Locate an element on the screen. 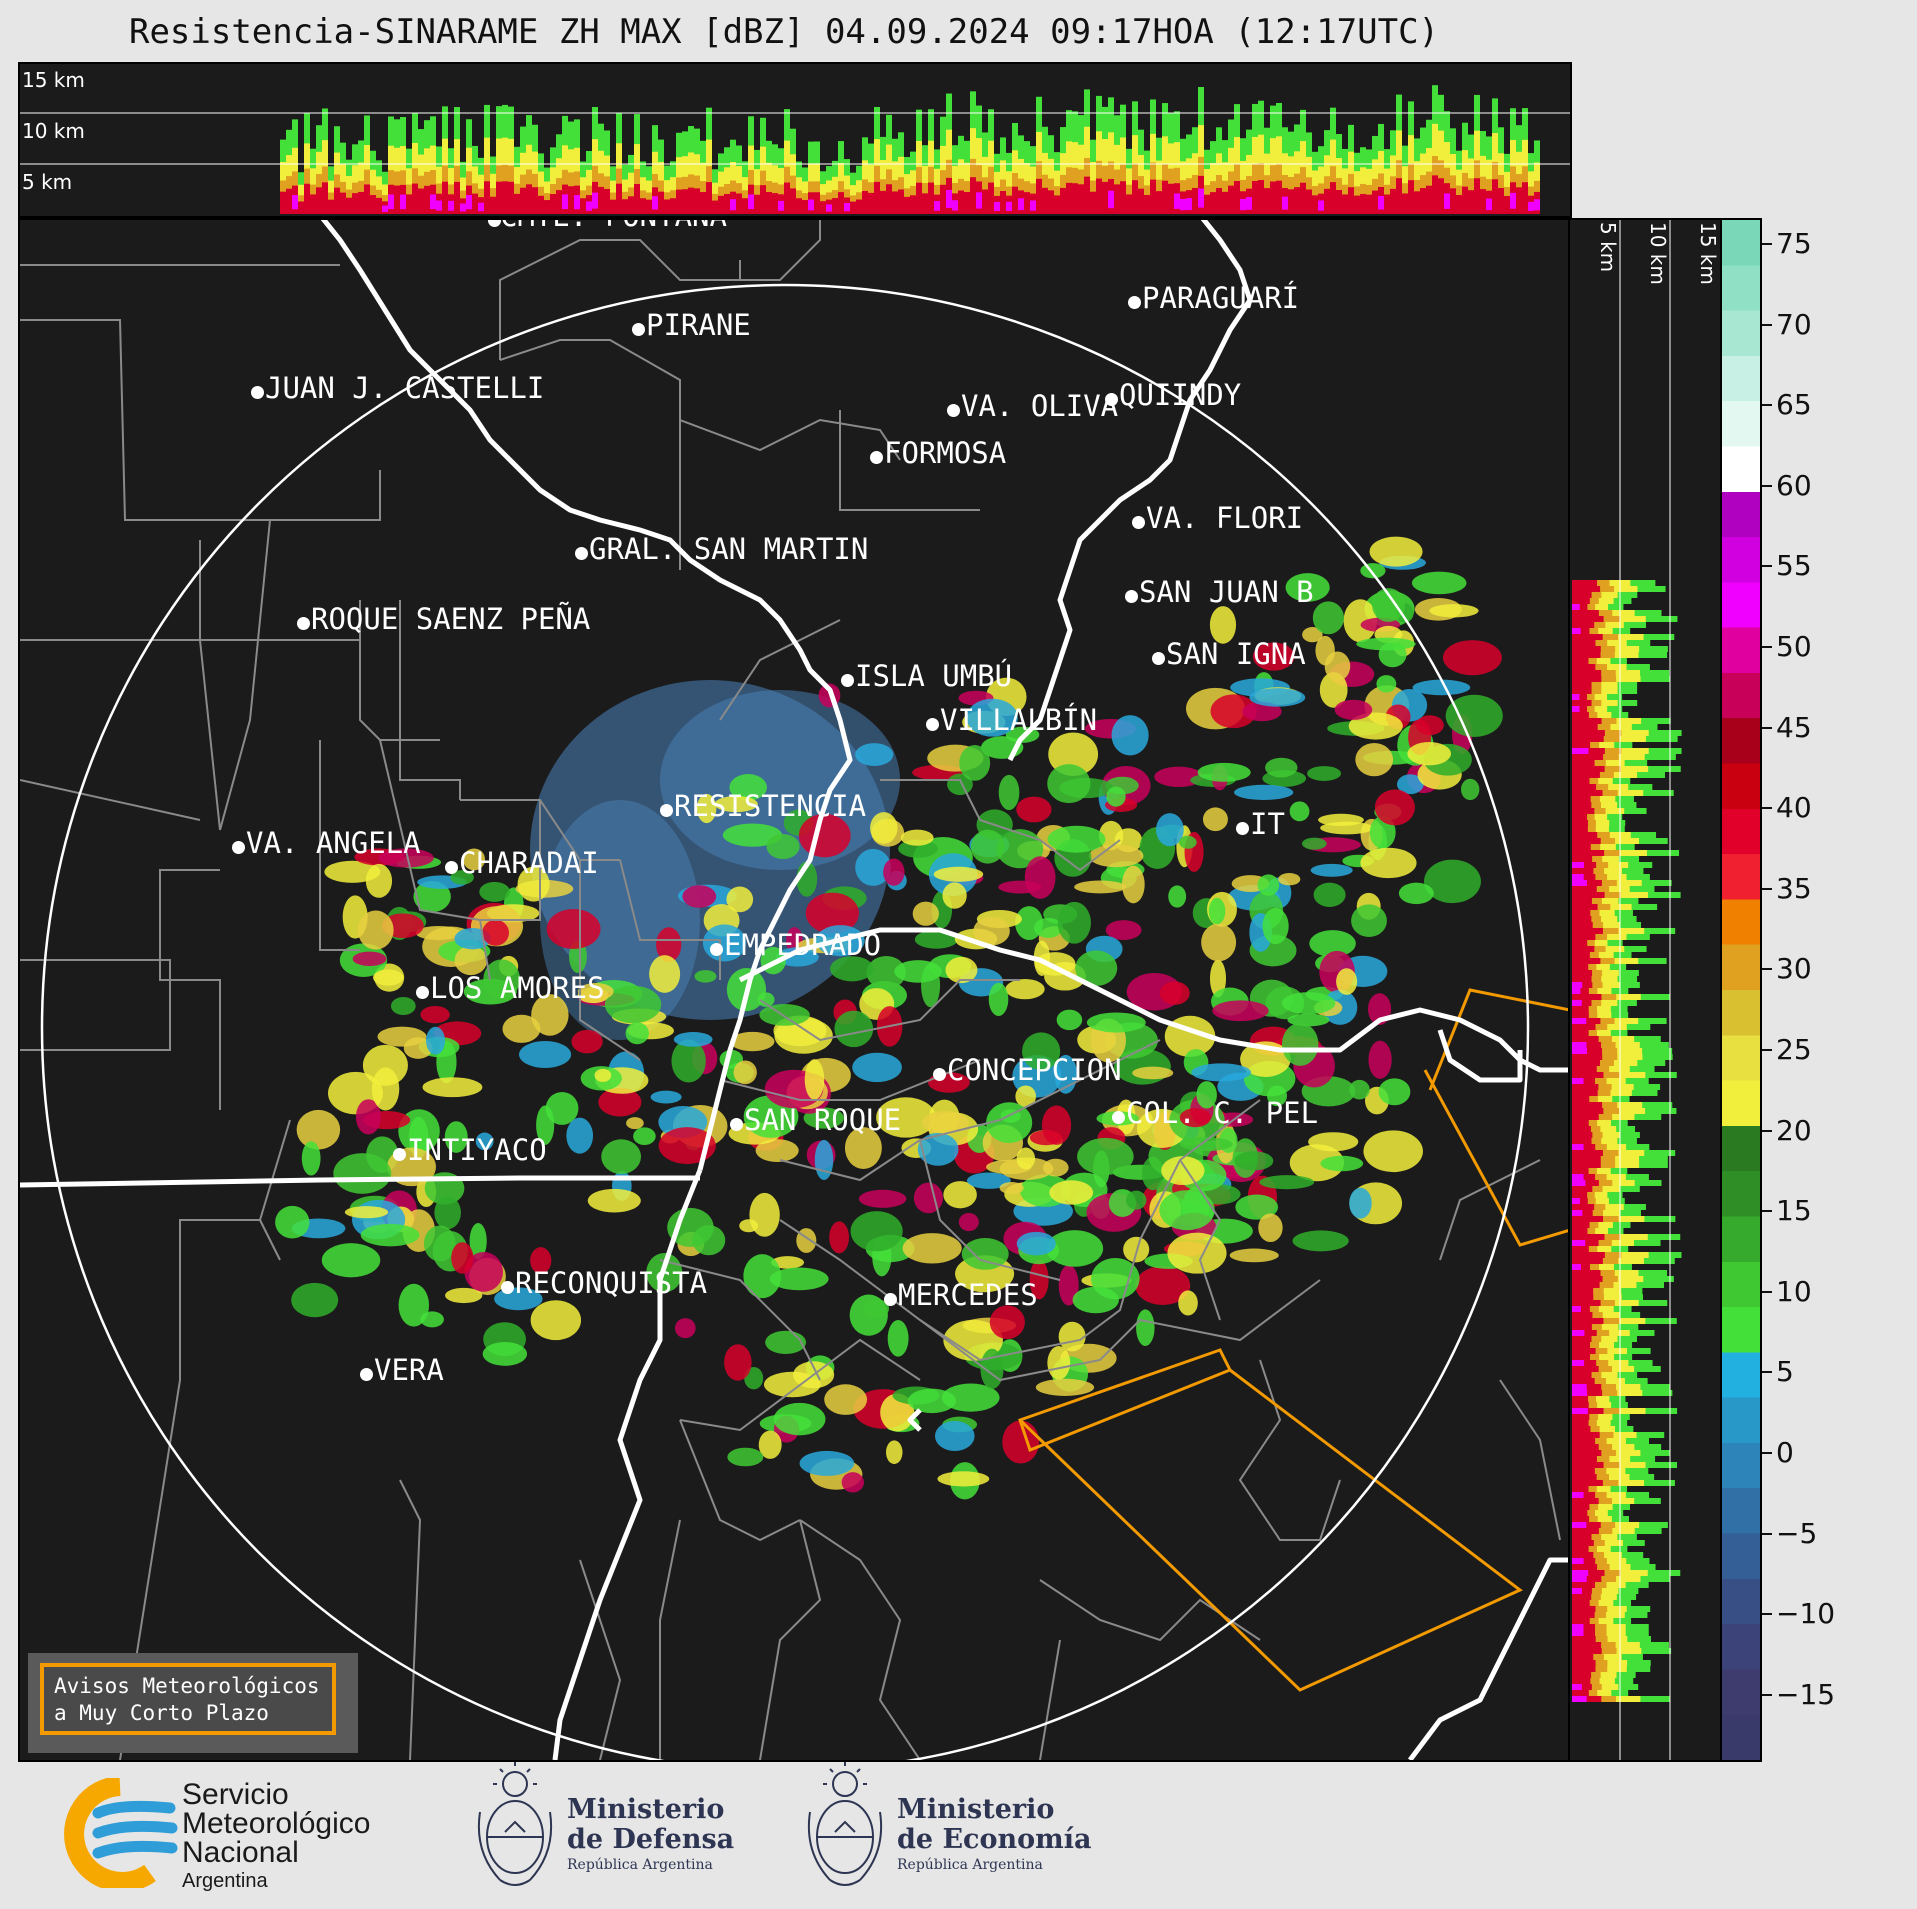  city-label: INTIYACO is located at coordinates (477, 1150).